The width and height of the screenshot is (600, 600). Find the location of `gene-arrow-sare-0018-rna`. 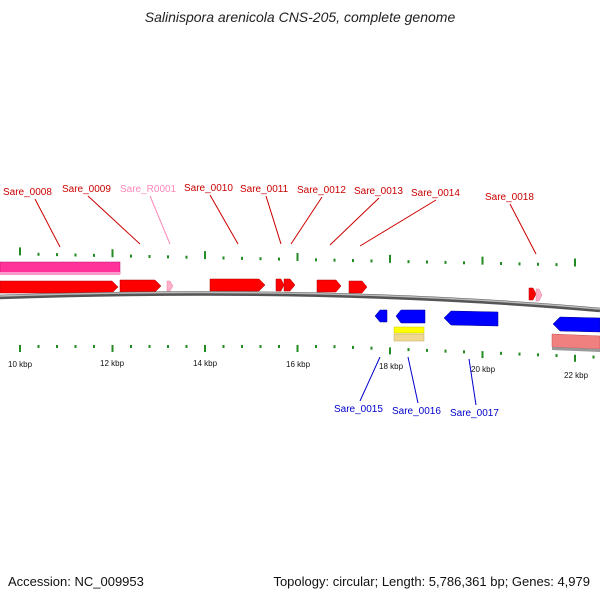

gene-arrow-sare-0018-rna is located at coordinates (539, 295).